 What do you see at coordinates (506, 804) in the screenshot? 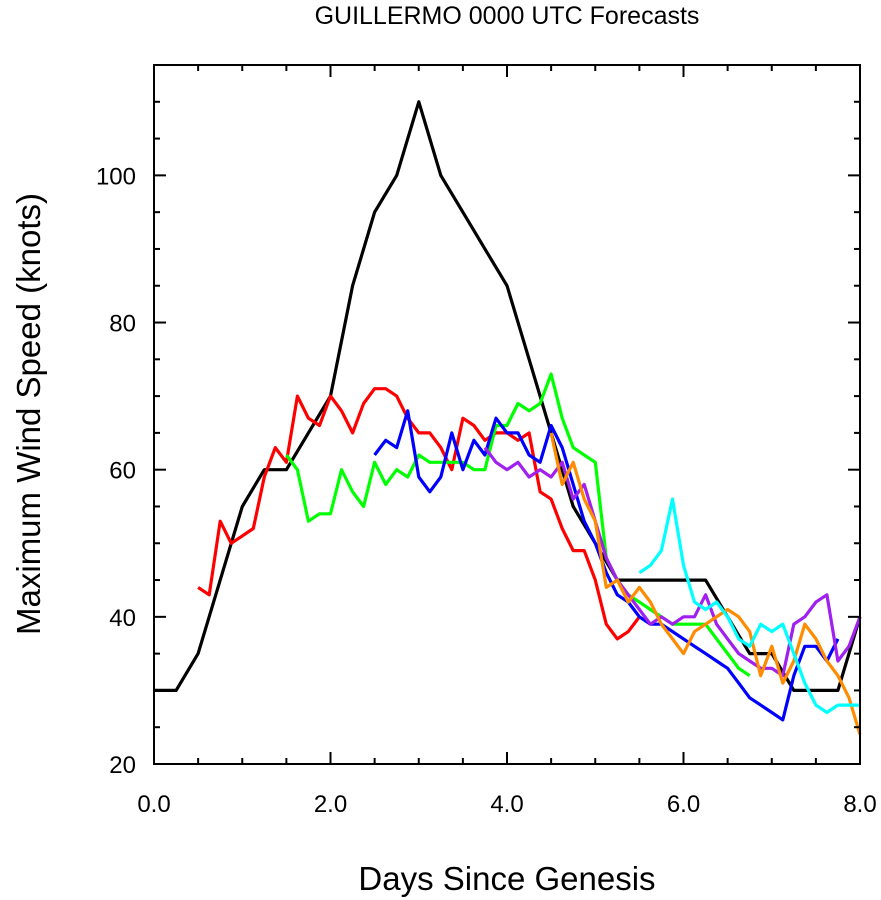
I see `x-tick-label: 4.0` at bounding box center [506, 804].